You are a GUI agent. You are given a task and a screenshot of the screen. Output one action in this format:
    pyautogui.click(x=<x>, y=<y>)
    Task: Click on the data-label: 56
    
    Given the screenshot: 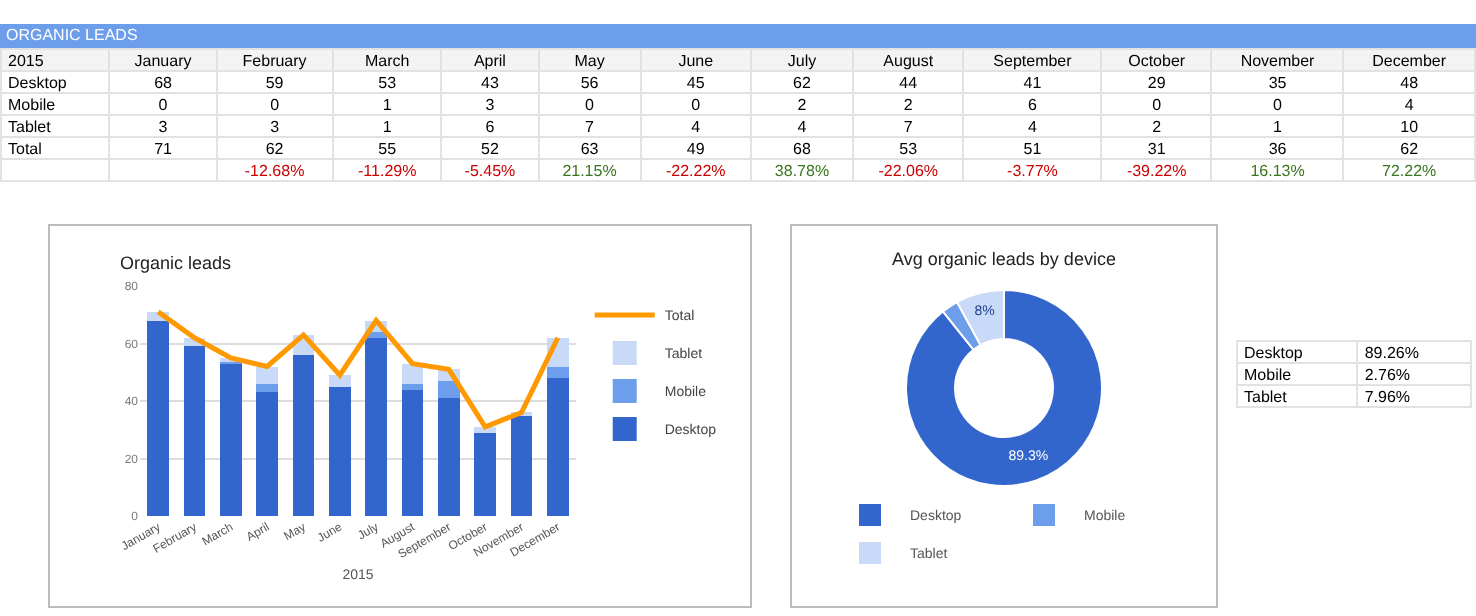 What is the action you would take?
    pyautogui.click(x=589, y=82)
    